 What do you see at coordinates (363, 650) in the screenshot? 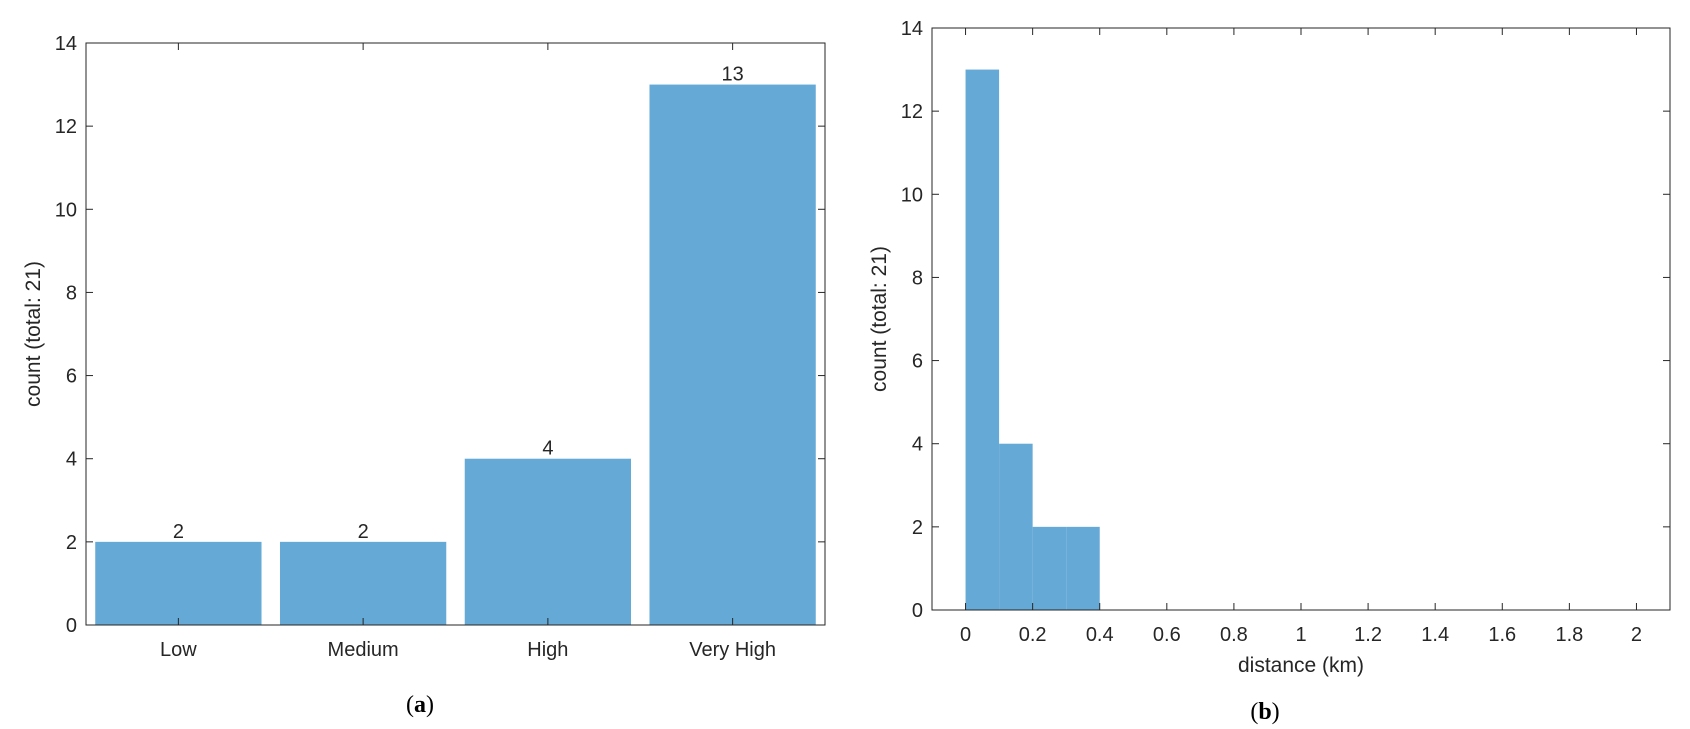
I see `a-category-label: Medium` at bounding box center [363, 650].